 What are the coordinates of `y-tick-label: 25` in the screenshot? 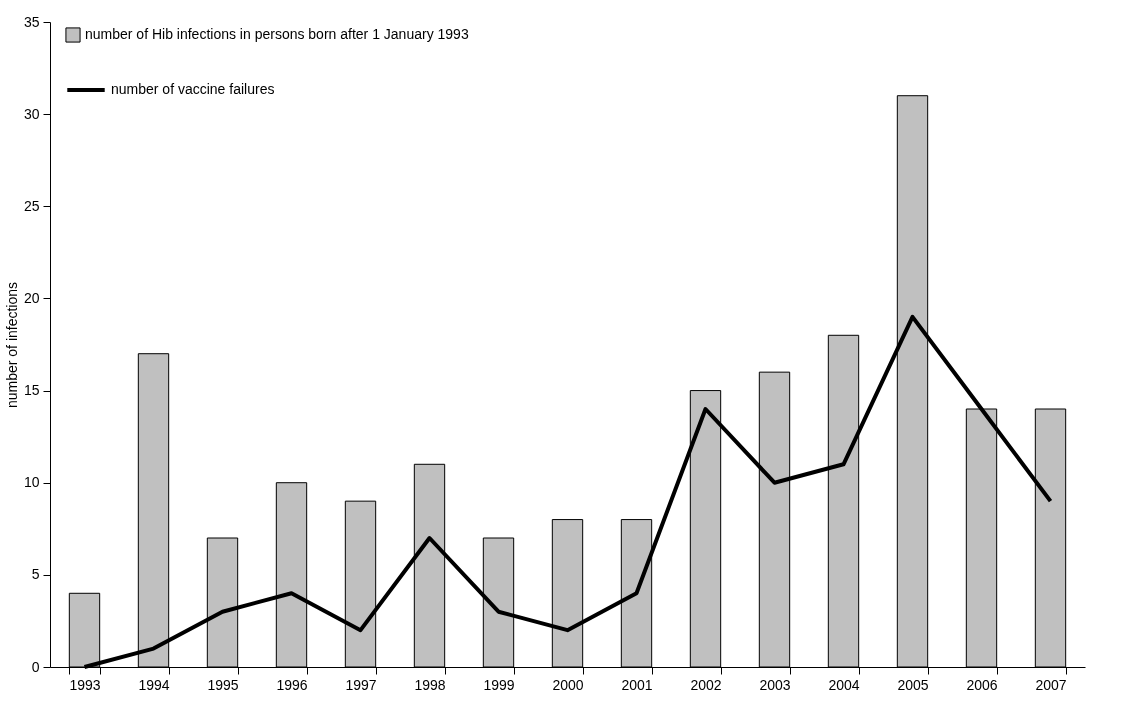 It's located at (31, 205).